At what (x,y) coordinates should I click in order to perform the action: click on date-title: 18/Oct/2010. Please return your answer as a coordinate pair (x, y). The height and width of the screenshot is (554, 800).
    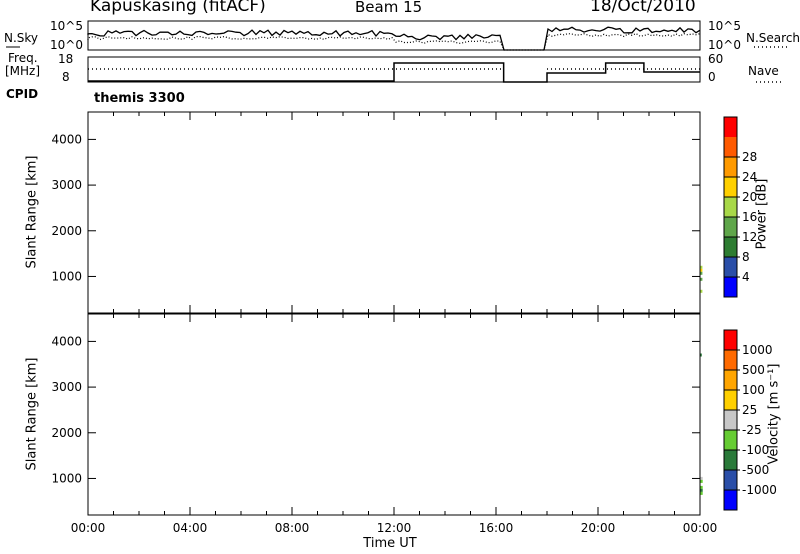
    Looking at the image, I should click on (643, 8).